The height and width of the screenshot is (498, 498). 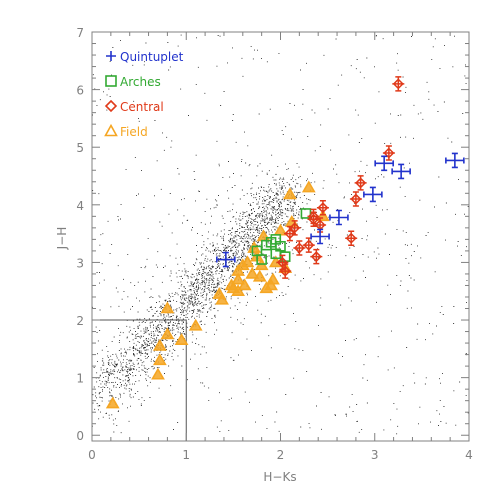 I want to click on y-tick-label: 5, so click(x=80, y=148).